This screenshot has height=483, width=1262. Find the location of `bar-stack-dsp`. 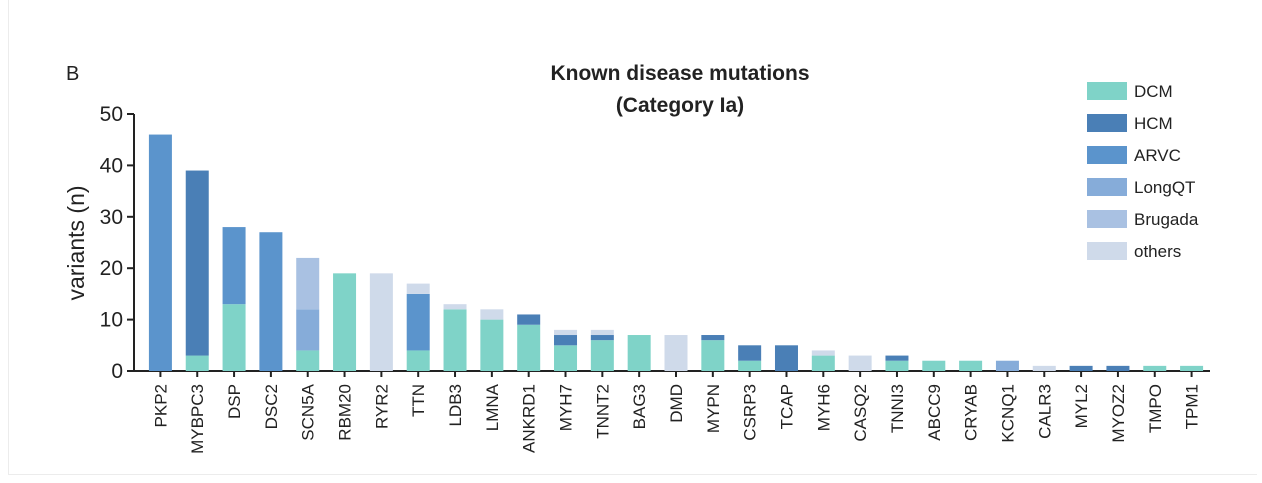

bar-stack-dsp is located at coordinates (234, 299).